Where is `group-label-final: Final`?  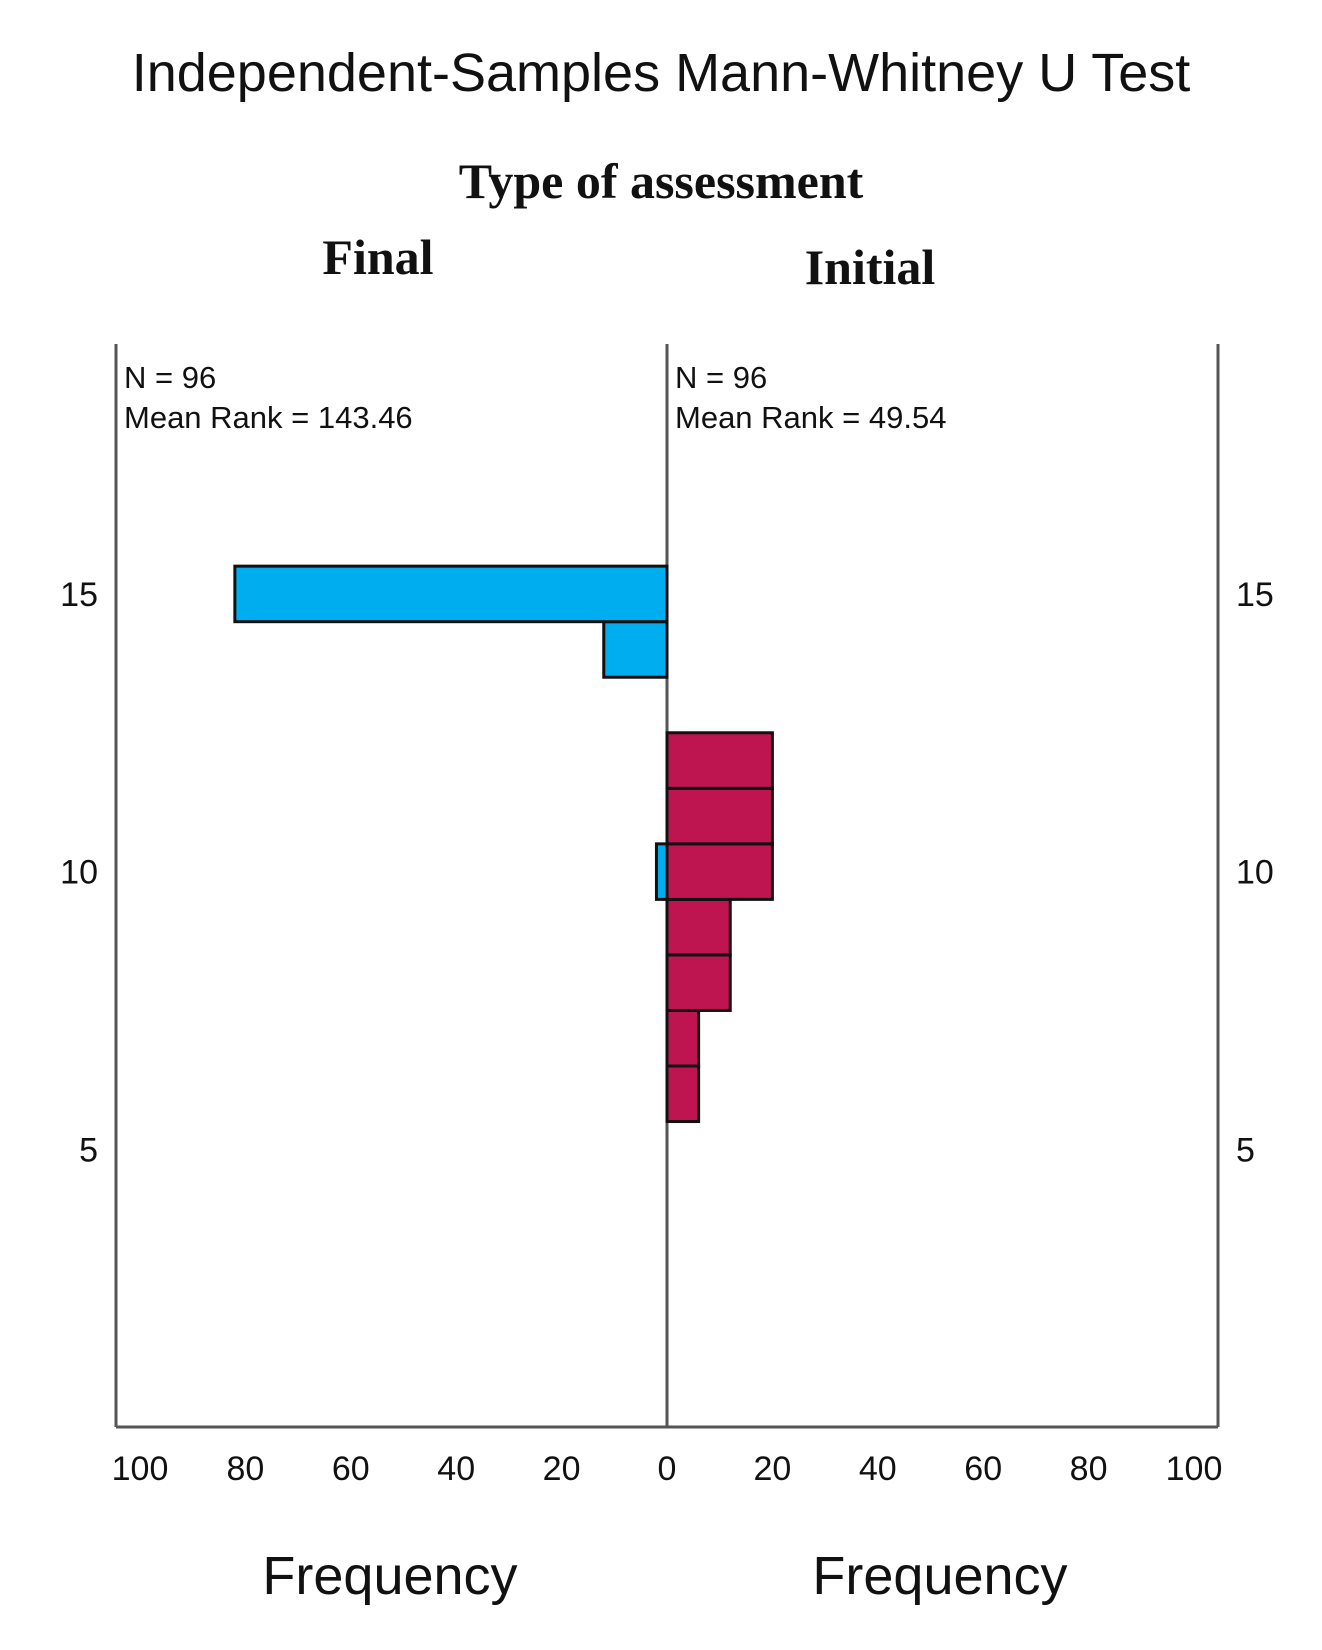
group-label-final: Final is located at coordinates (378, 257).